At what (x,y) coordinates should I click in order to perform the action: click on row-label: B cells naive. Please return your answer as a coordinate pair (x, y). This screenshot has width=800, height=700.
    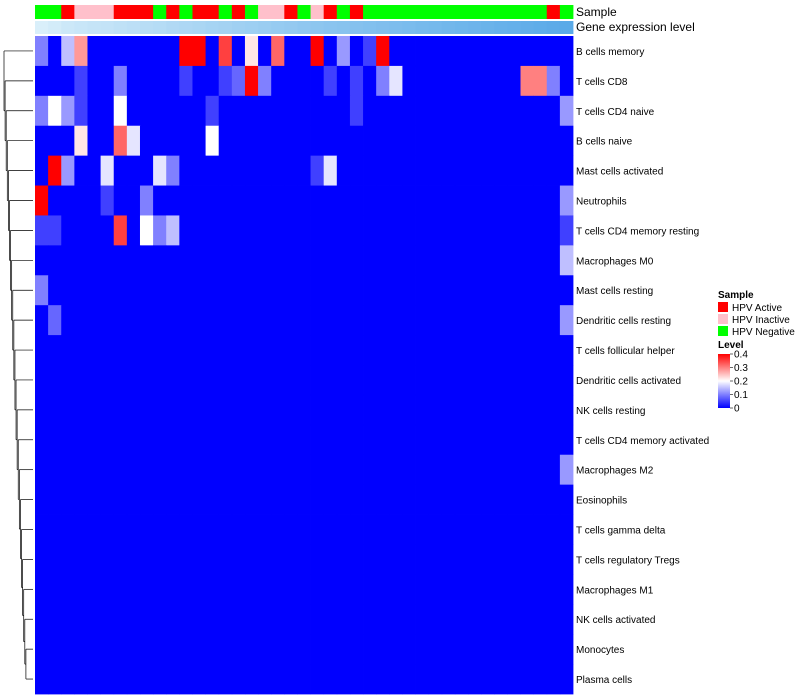
    Looking at the image, I should click on (604, 142).